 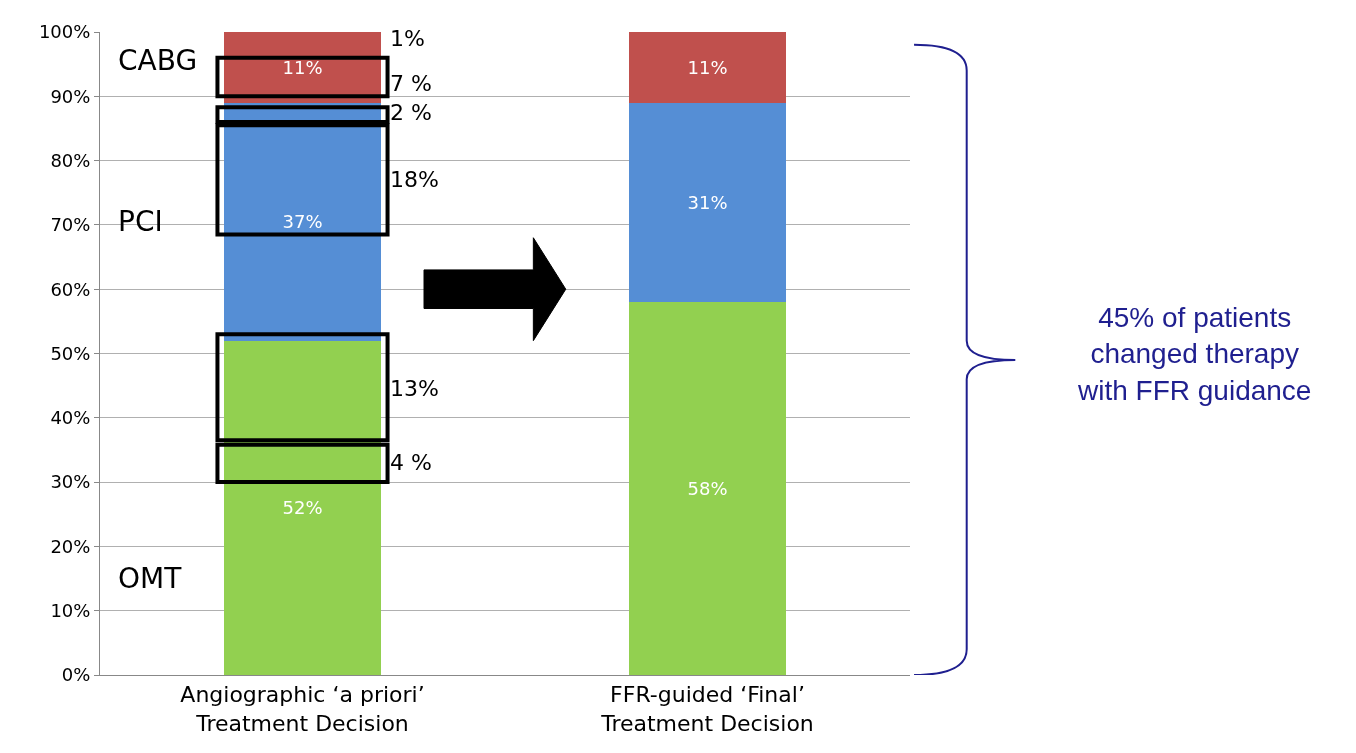 What do you see at coordinates (140, 221) in the screenshot?
I see `text: PCI` at bounding box center [140, 221].